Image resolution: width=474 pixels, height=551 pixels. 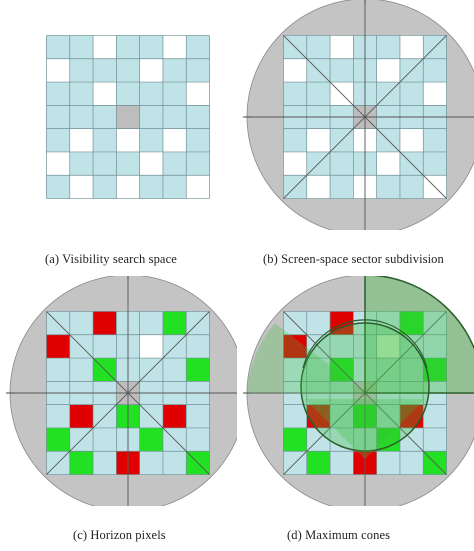 I want to click on caption-d: (d) Maximum cones, so click(x=339, y=535).